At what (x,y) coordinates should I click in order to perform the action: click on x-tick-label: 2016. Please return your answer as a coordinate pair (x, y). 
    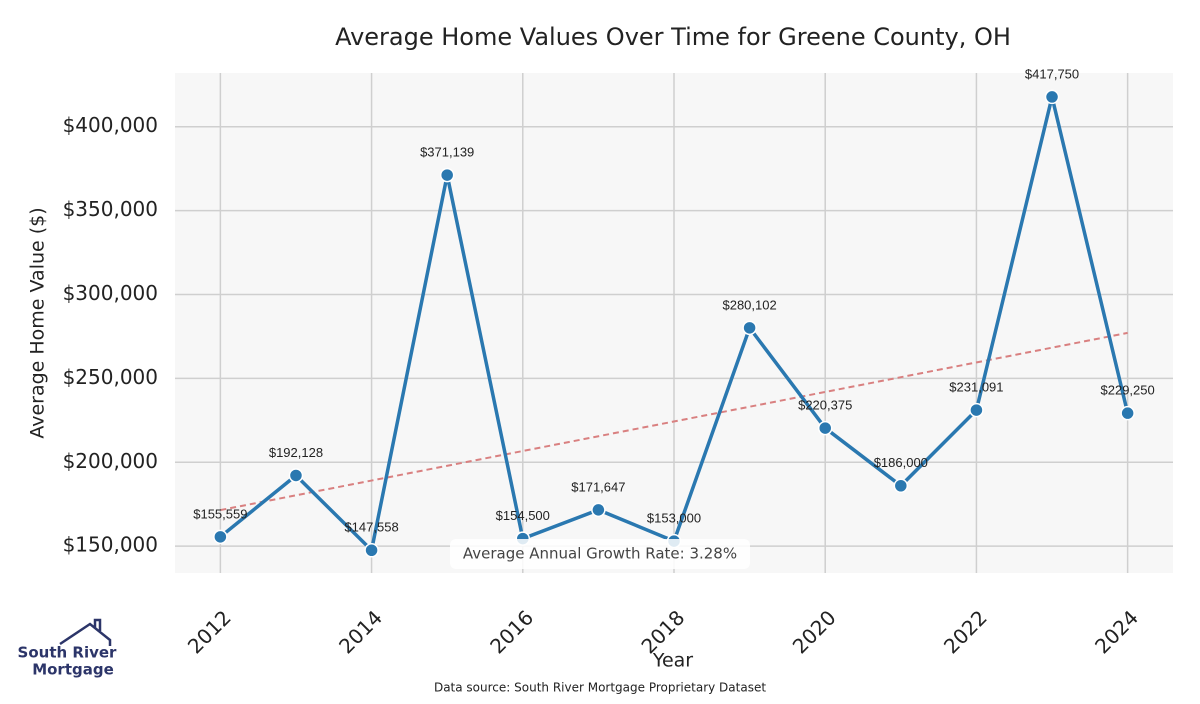
    Looking at the image, I should click on (511, 631).